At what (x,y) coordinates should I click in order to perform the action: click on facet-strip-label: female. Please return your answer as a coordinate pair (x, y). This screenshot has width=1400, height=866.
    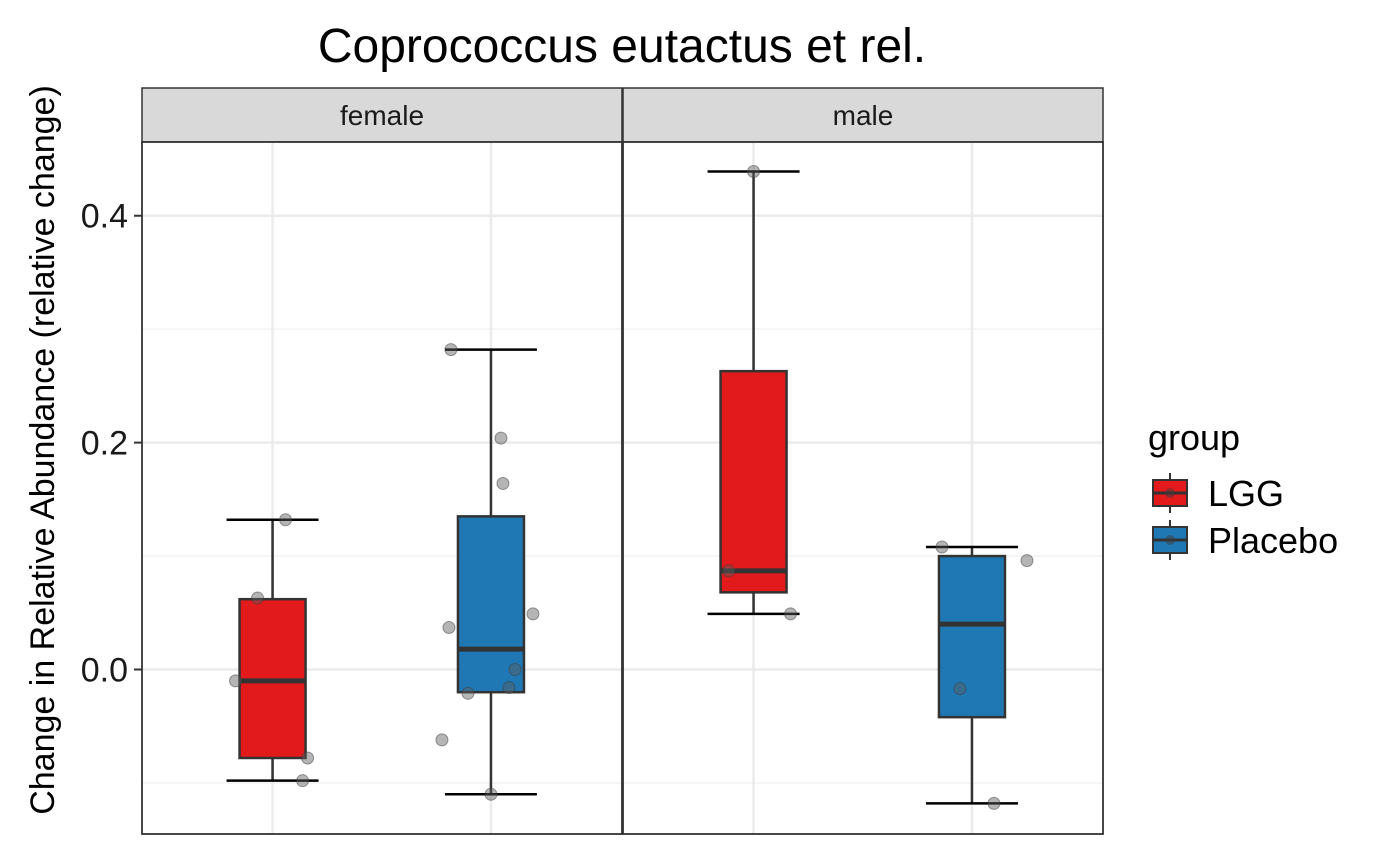
    Looking at the image, I should click on (382, 115).